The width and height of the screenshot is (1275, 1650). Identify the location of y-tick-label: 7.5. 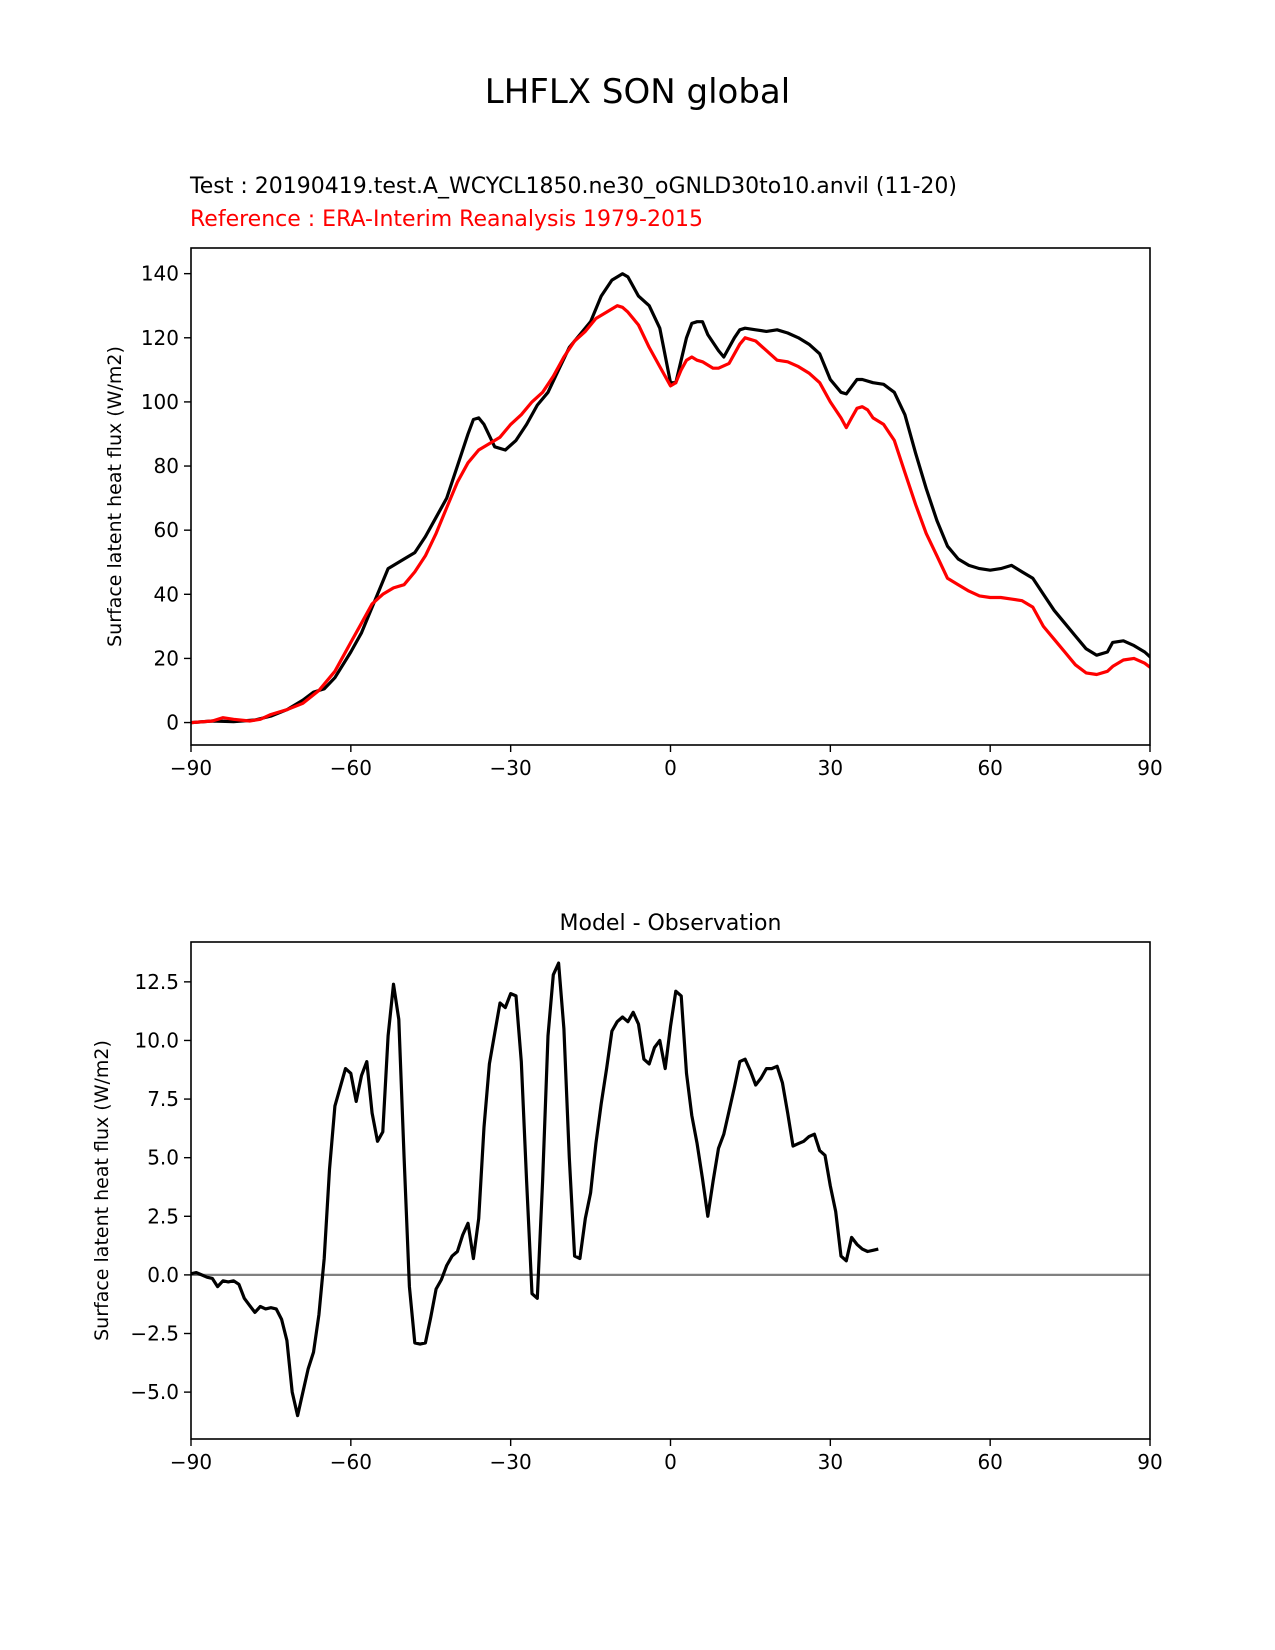
(163, 1099).